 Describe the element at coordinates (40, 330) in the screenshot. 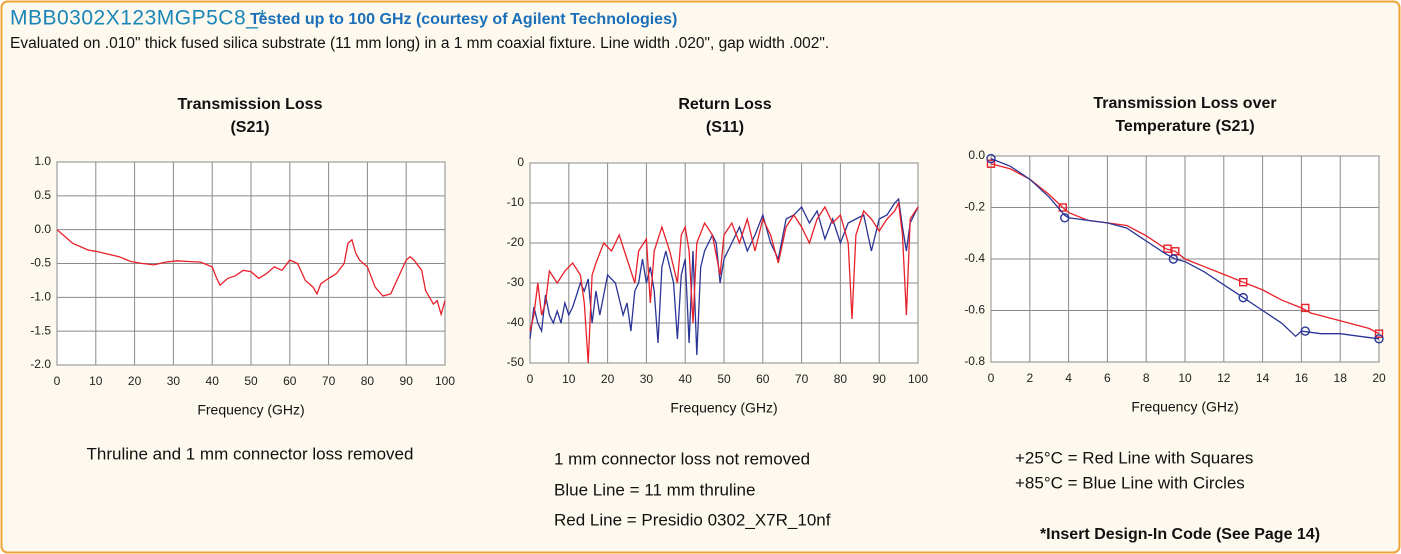

I see `y-tick-label: -1.5` at that location.